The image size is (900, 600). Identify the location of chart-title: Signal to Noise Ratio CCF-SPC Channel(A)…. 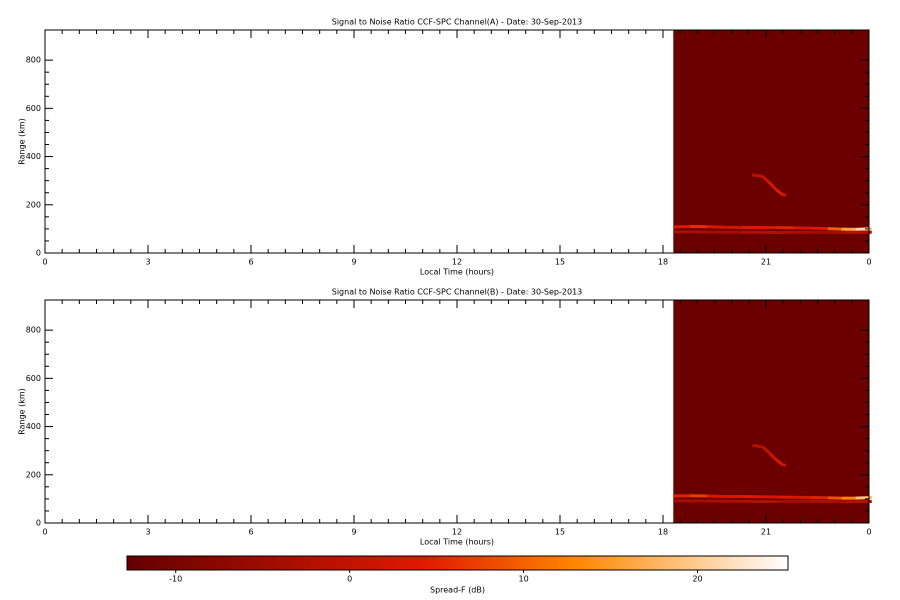
(457, 22).